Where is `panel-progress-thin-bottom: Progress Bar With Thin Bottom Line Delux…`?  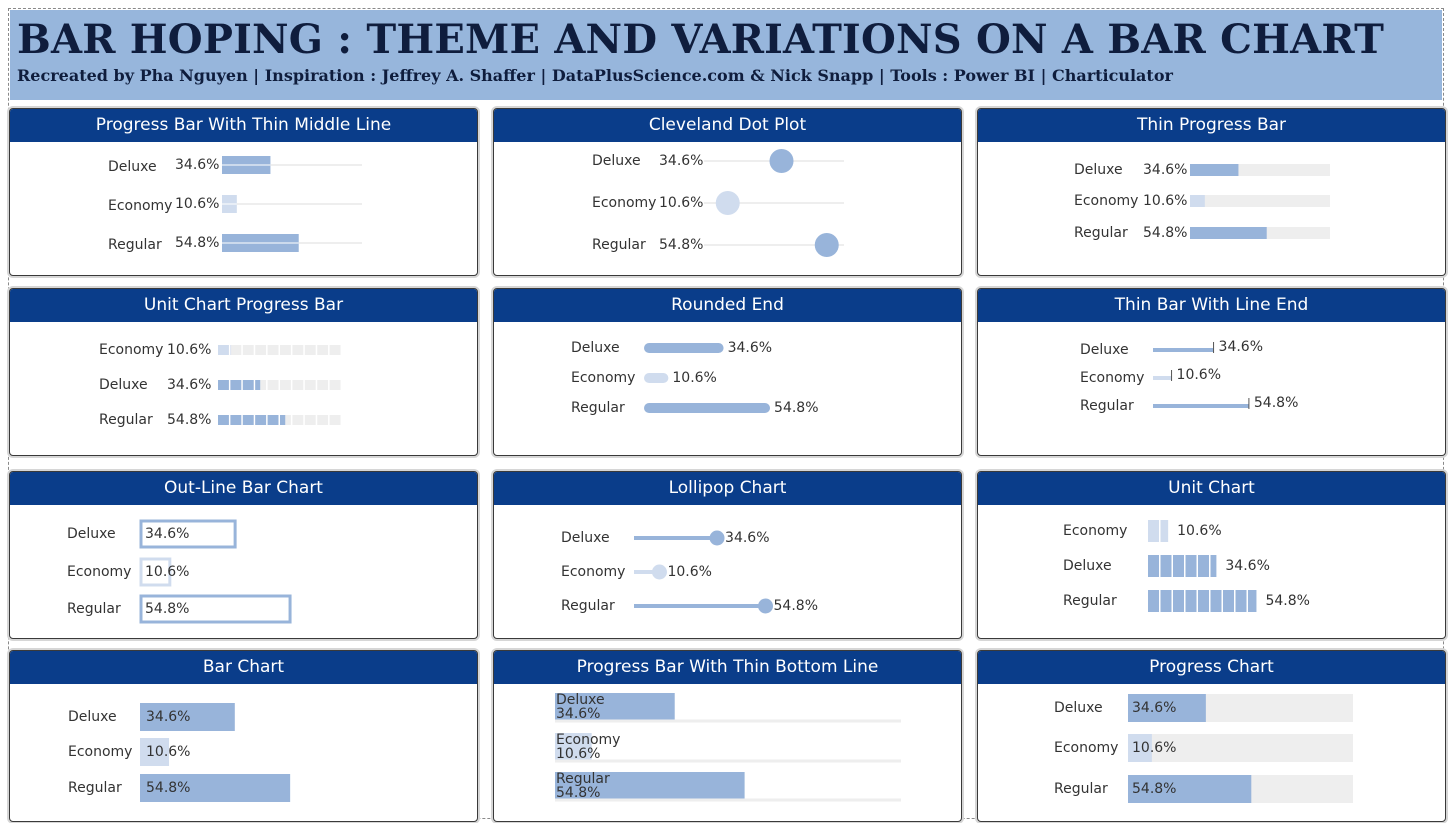
panel-progress-thin-bottom: Progress Bar With Thin Bottom Line Delux… is located at coordinates (727, 736).